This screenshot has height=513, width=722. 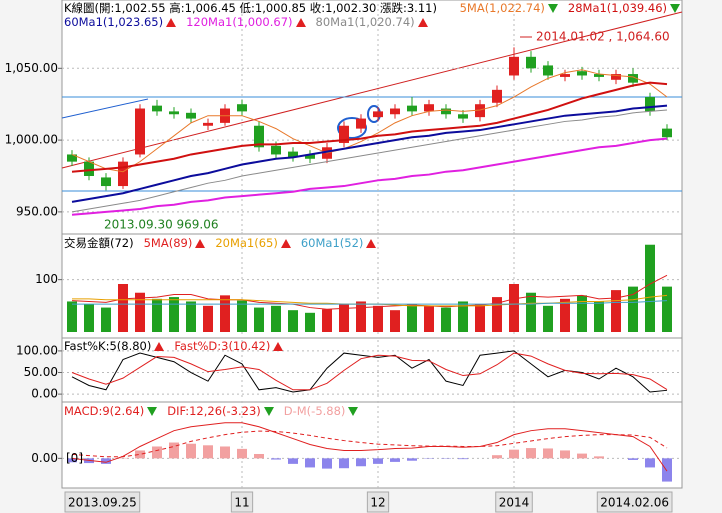 I want to click on legend-item: 120Ma1(1,000.67), so click(x=246, y=22).